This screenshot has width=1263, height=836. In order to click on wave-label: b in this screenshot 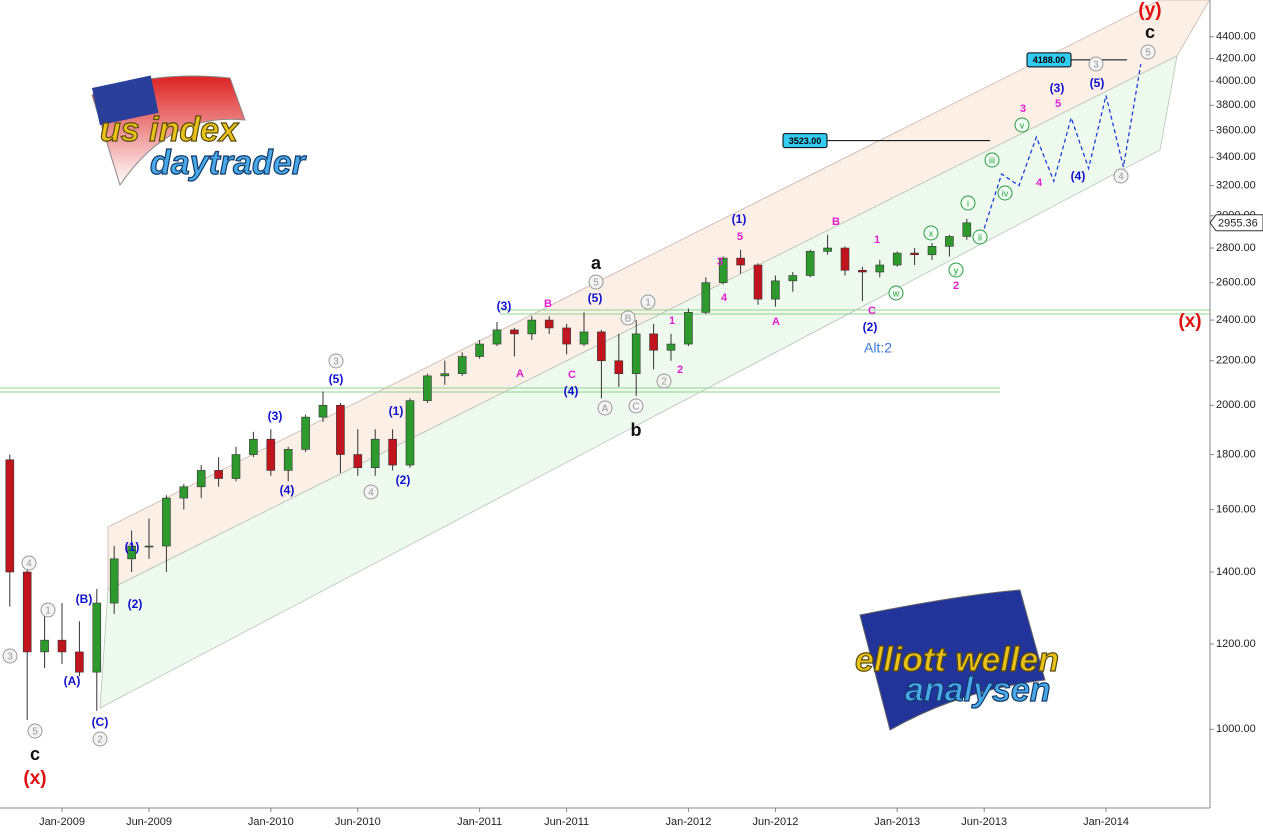, I will do `click(636, 430)`.